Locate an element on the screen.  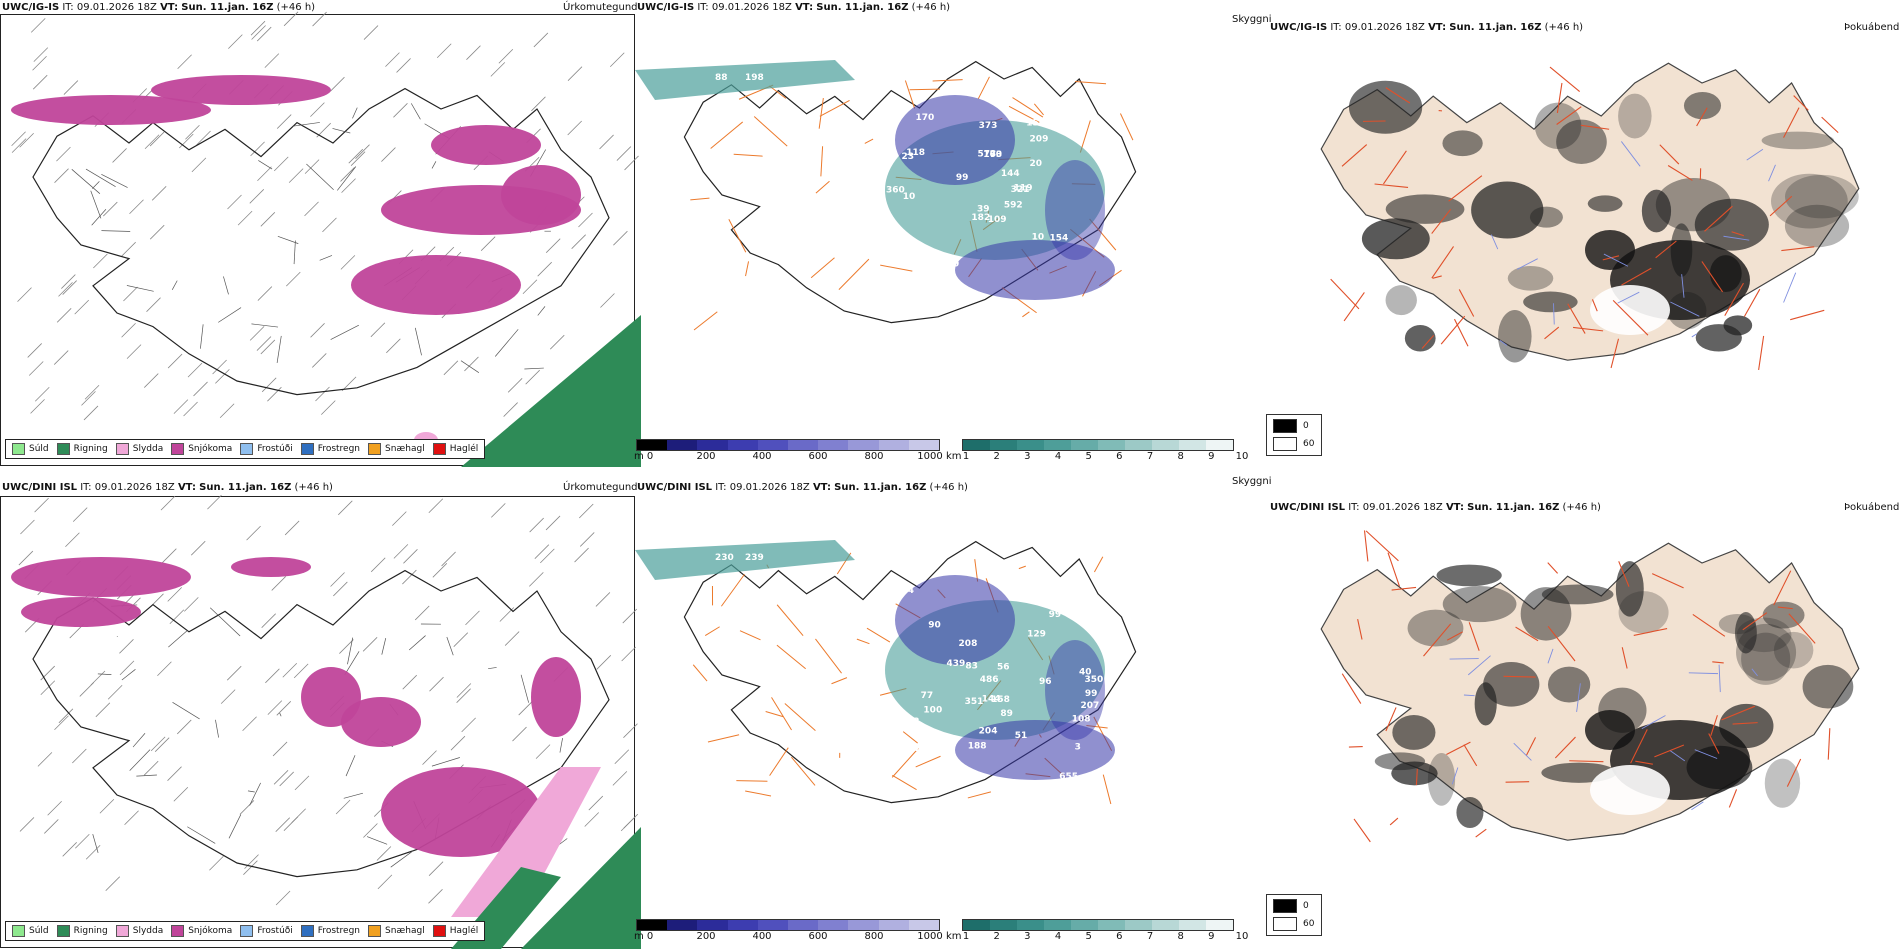
colorbar-tick: 200 is located at coordinates (706, 456).